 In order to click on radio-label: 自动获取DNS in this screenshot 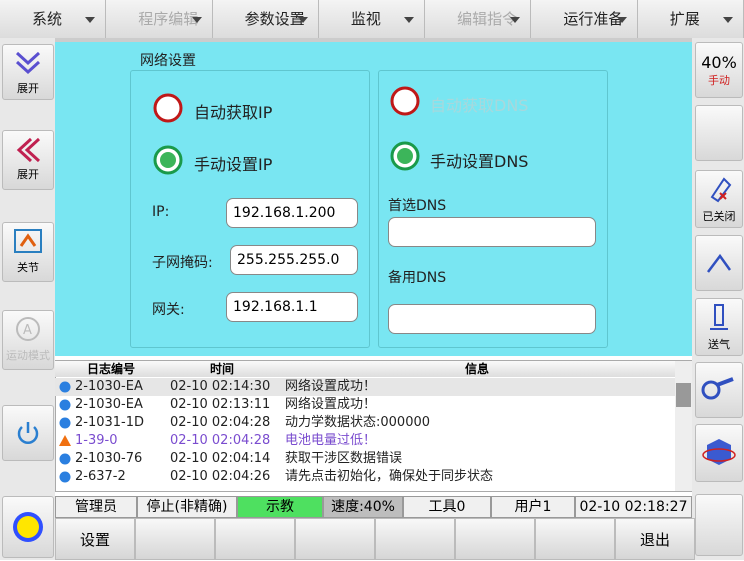, I will do `click(479, 105)`.